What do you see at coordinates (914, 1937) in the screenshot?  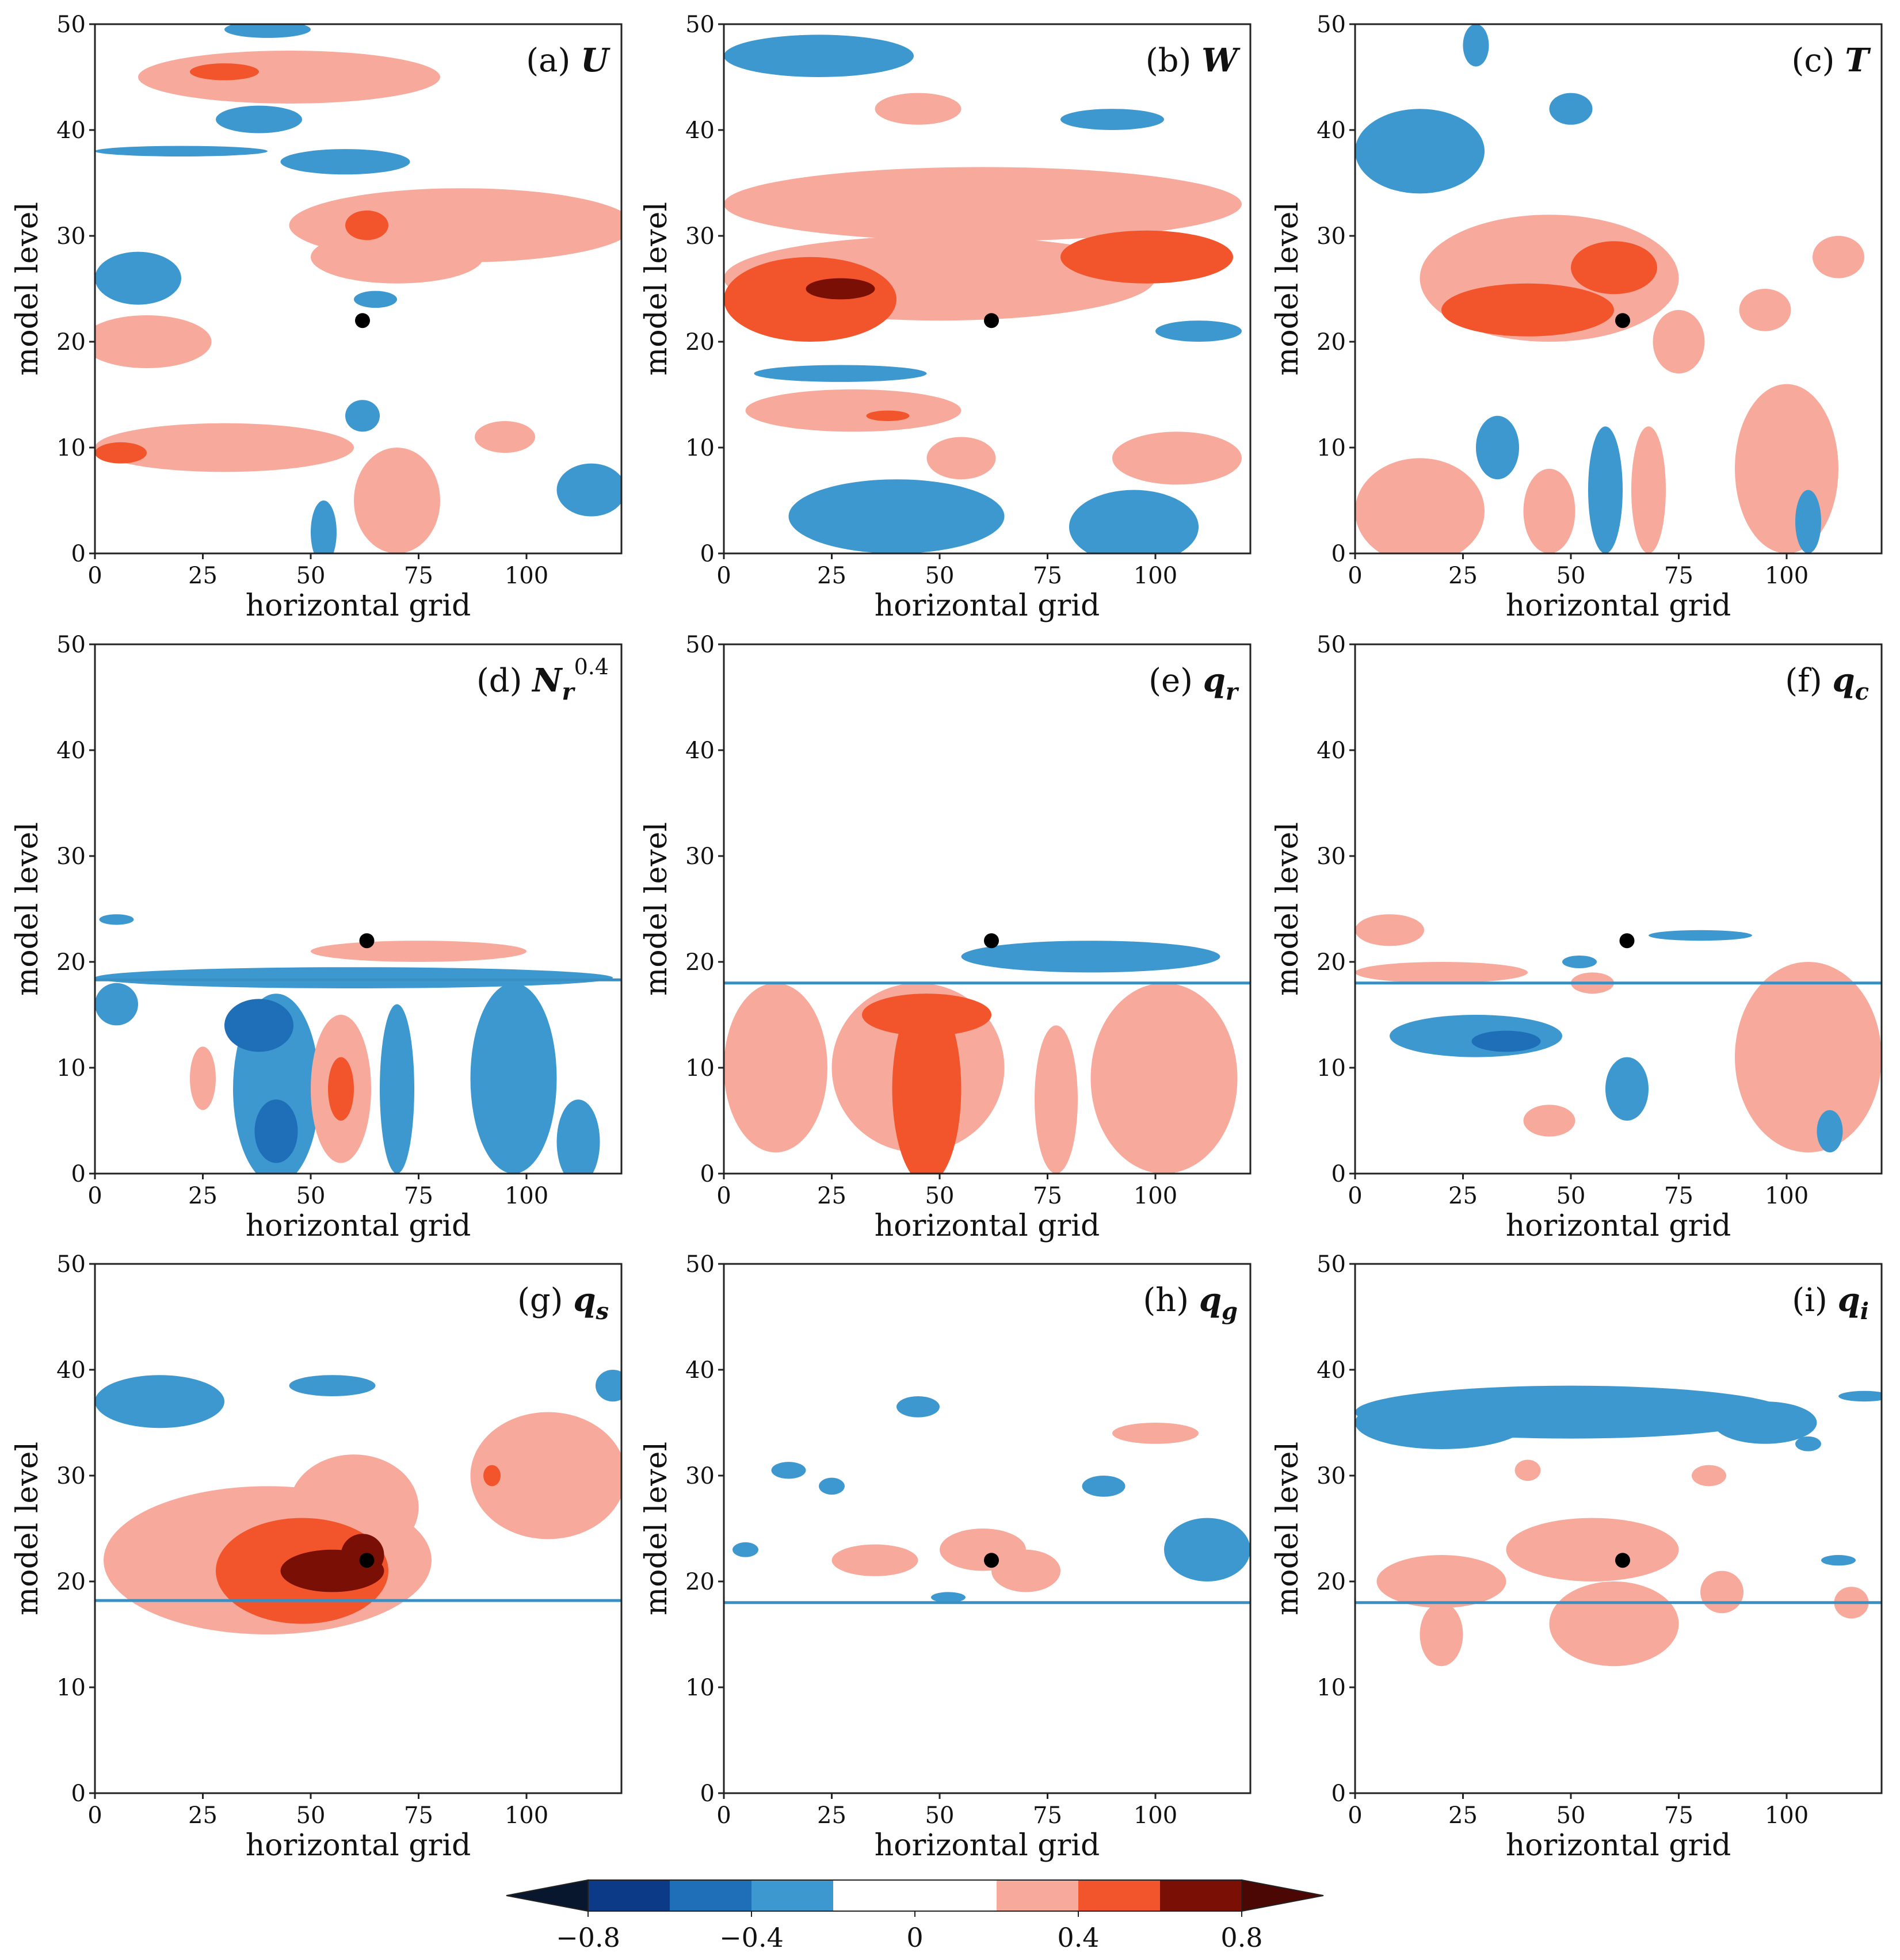 I see `colorbar-tick-label: 0` at bounding box center [914, 1937].